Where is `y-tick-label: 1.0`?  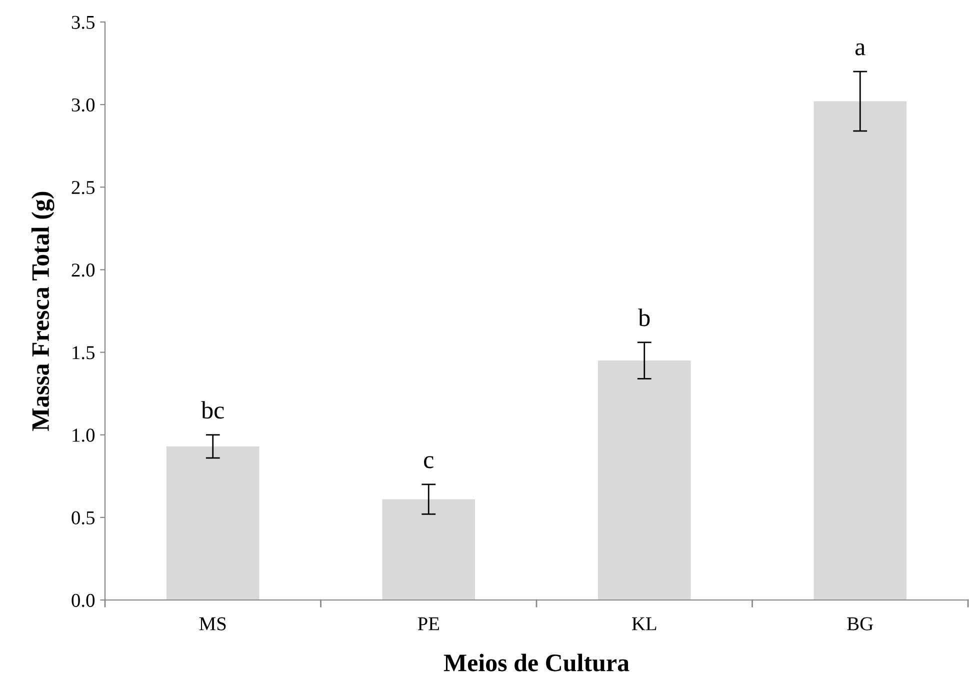
y-tick-label: 1.0 is located at coordinates (83, 435).